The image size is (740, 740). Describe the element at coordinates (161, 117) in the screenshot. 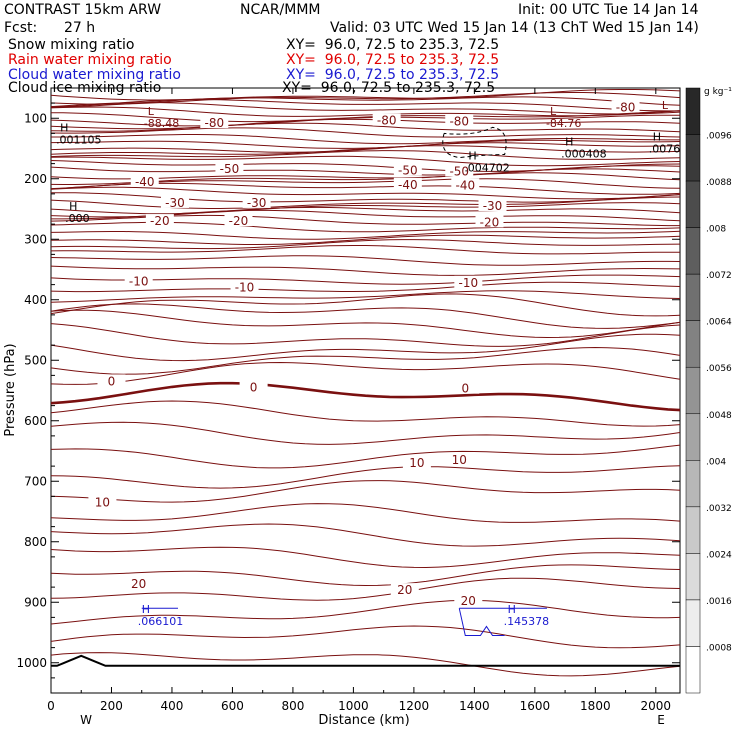

I see `low-marker: L-88.48` at that location.